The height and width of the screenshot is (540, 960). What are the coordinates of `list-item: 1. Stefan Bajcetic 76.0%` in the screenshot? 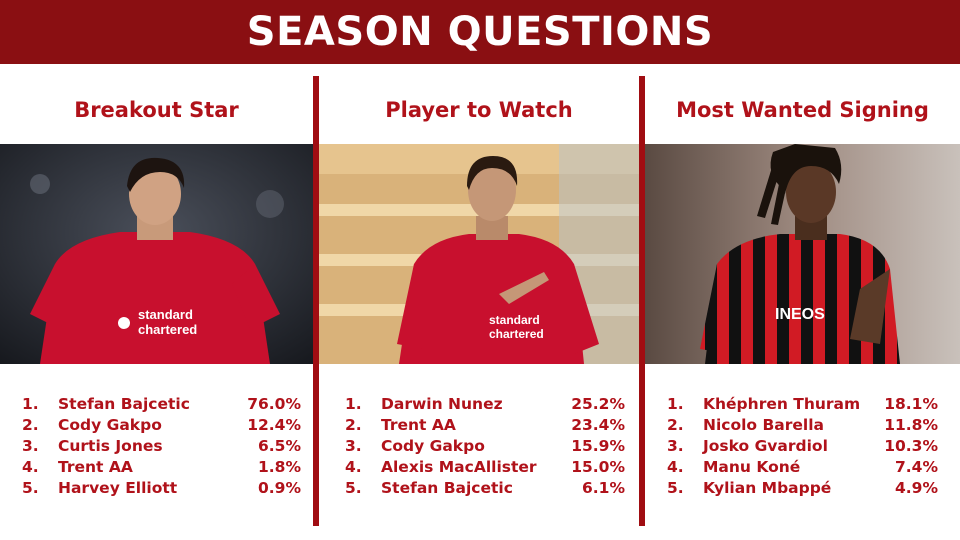 It's located at (161, 404).